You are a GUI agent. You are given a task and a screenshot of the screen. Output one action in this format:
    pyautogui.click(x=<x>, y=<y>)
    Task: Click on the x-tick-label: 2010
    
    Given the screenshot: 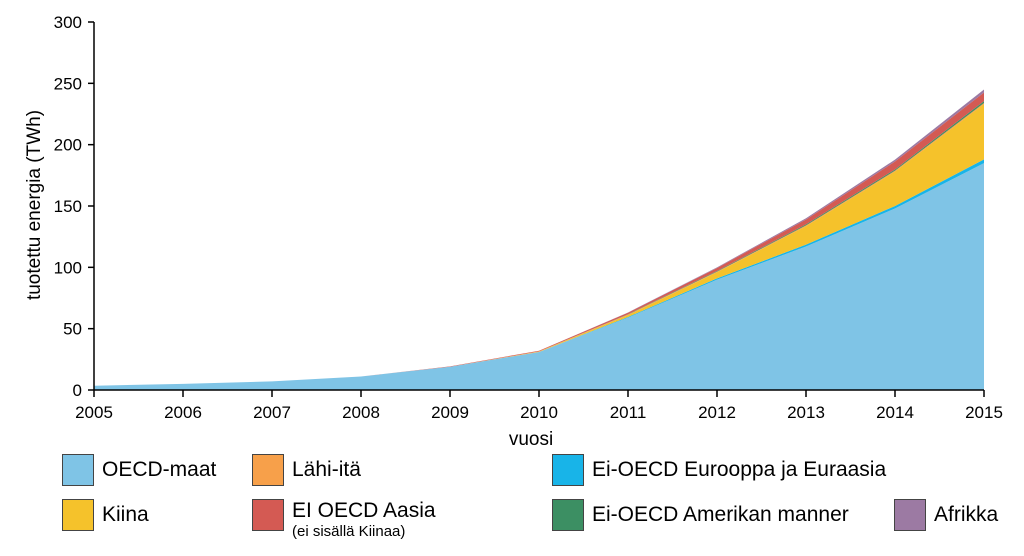 What is the action you would take?
    pyautogui.click(x=539, y=412)
    